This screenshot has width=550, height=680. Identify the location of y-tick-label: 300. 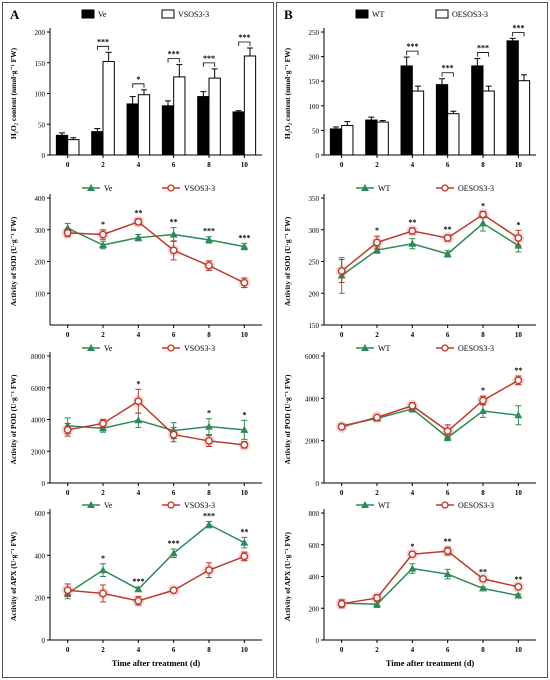
(314, 231).